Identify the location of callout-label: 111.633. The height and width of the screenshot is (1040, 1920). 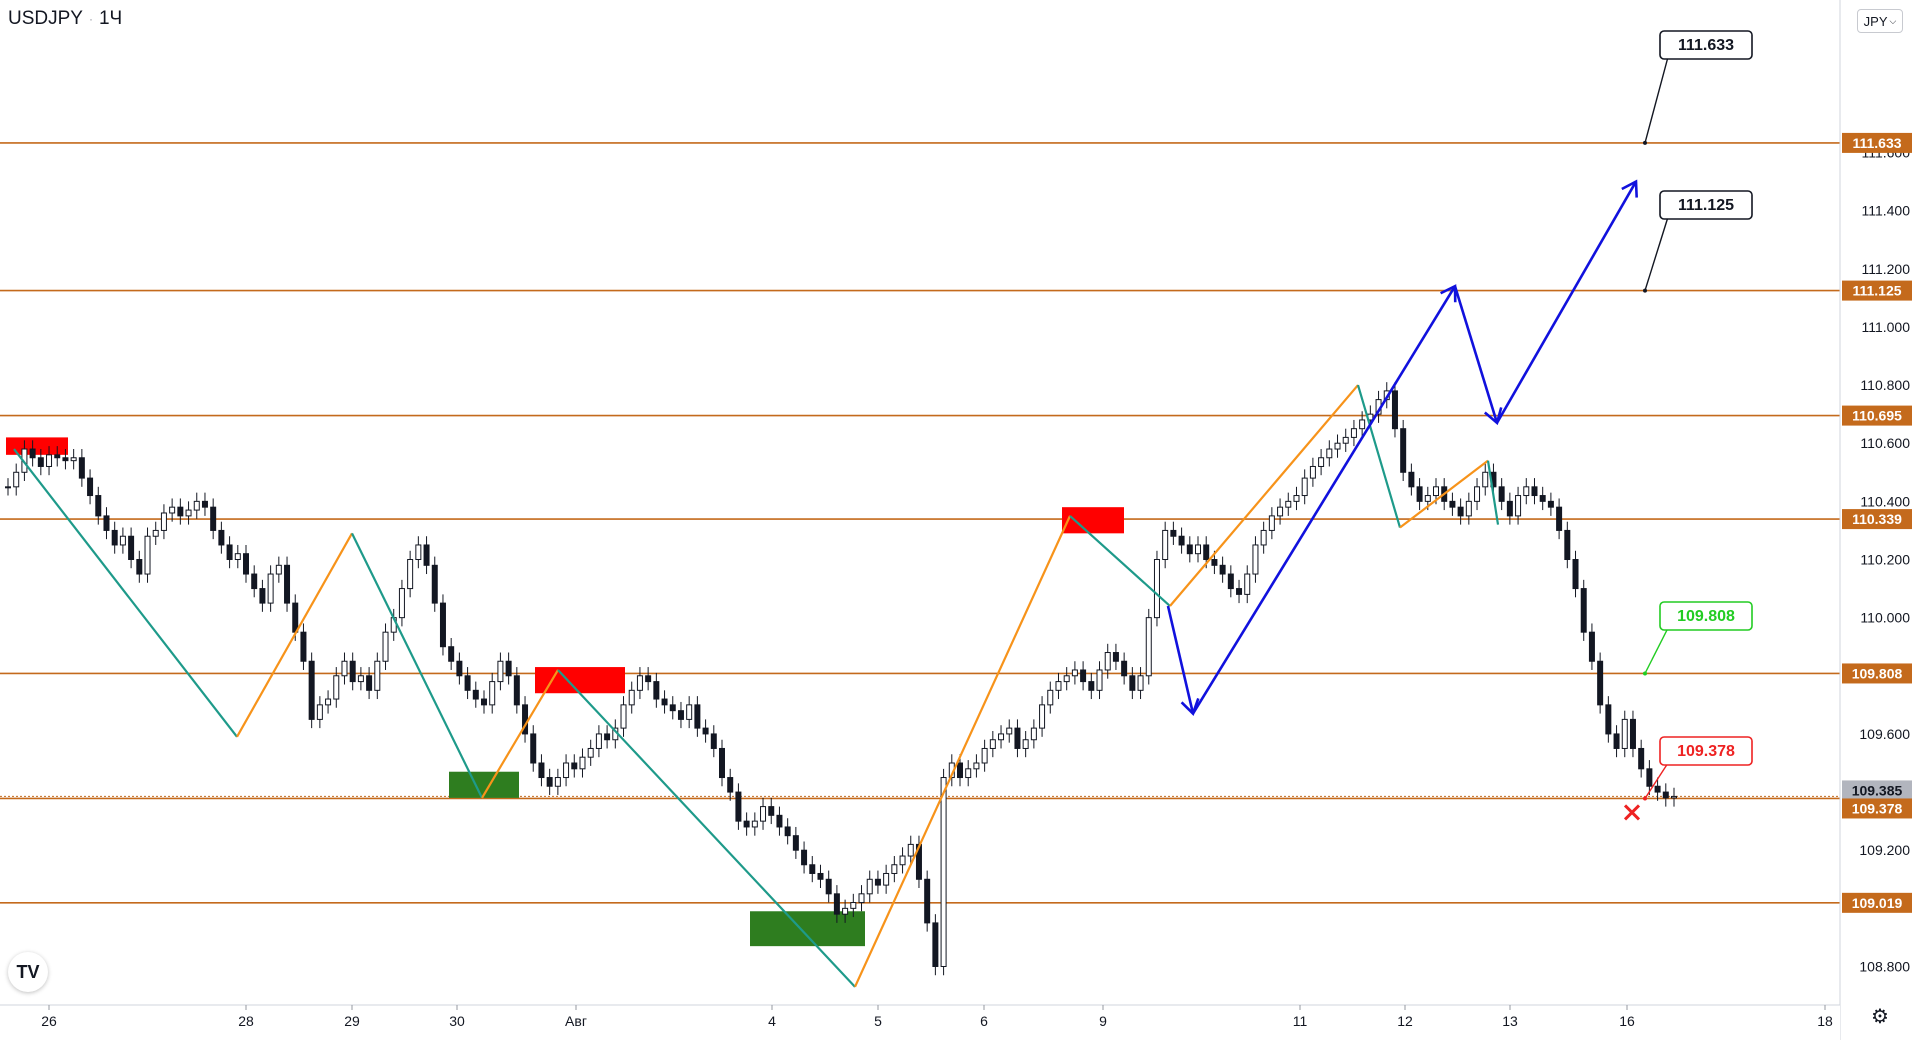
(1706, 45).